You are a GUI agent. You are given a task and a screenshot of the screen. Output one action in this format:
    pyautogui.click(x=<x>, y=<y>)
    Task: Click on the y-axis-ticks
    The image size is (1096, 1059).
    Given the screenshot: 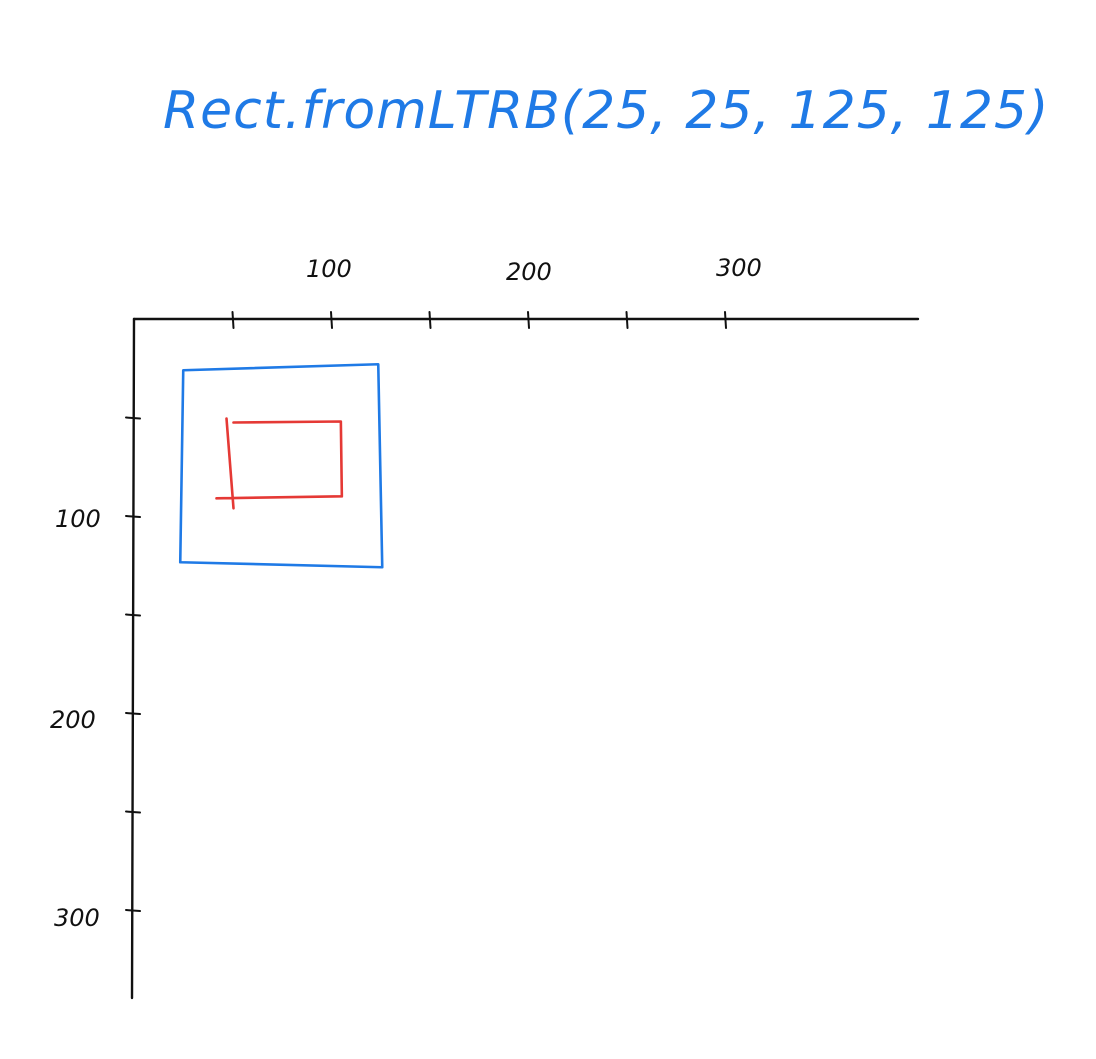 What is the action you would take?
    pyautogui.click(x=133, y=664)
    